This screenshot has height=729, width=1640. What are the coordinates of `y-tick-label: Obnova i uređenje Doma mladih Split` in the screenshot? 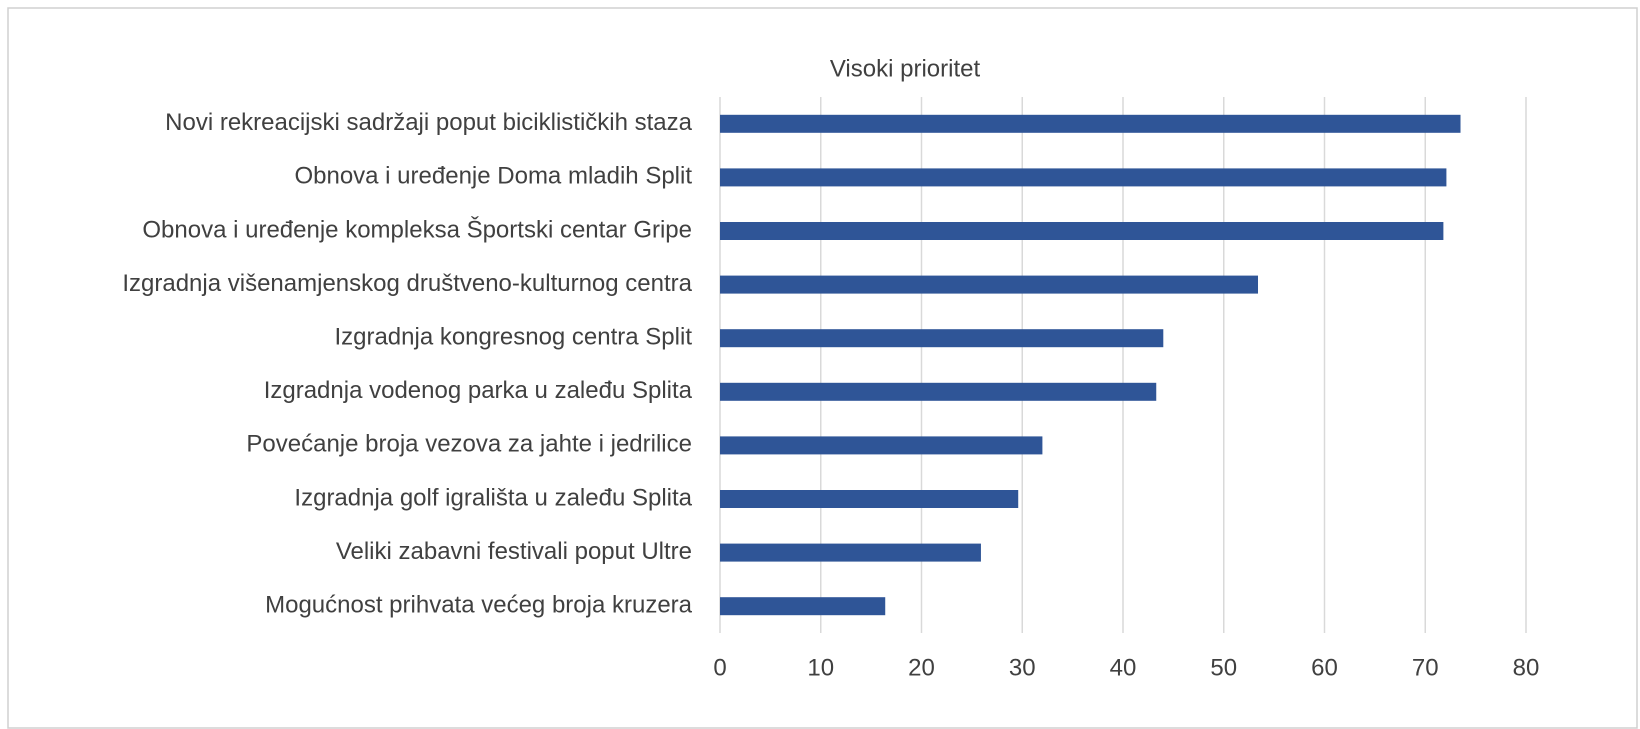 It's located at (493, 176).